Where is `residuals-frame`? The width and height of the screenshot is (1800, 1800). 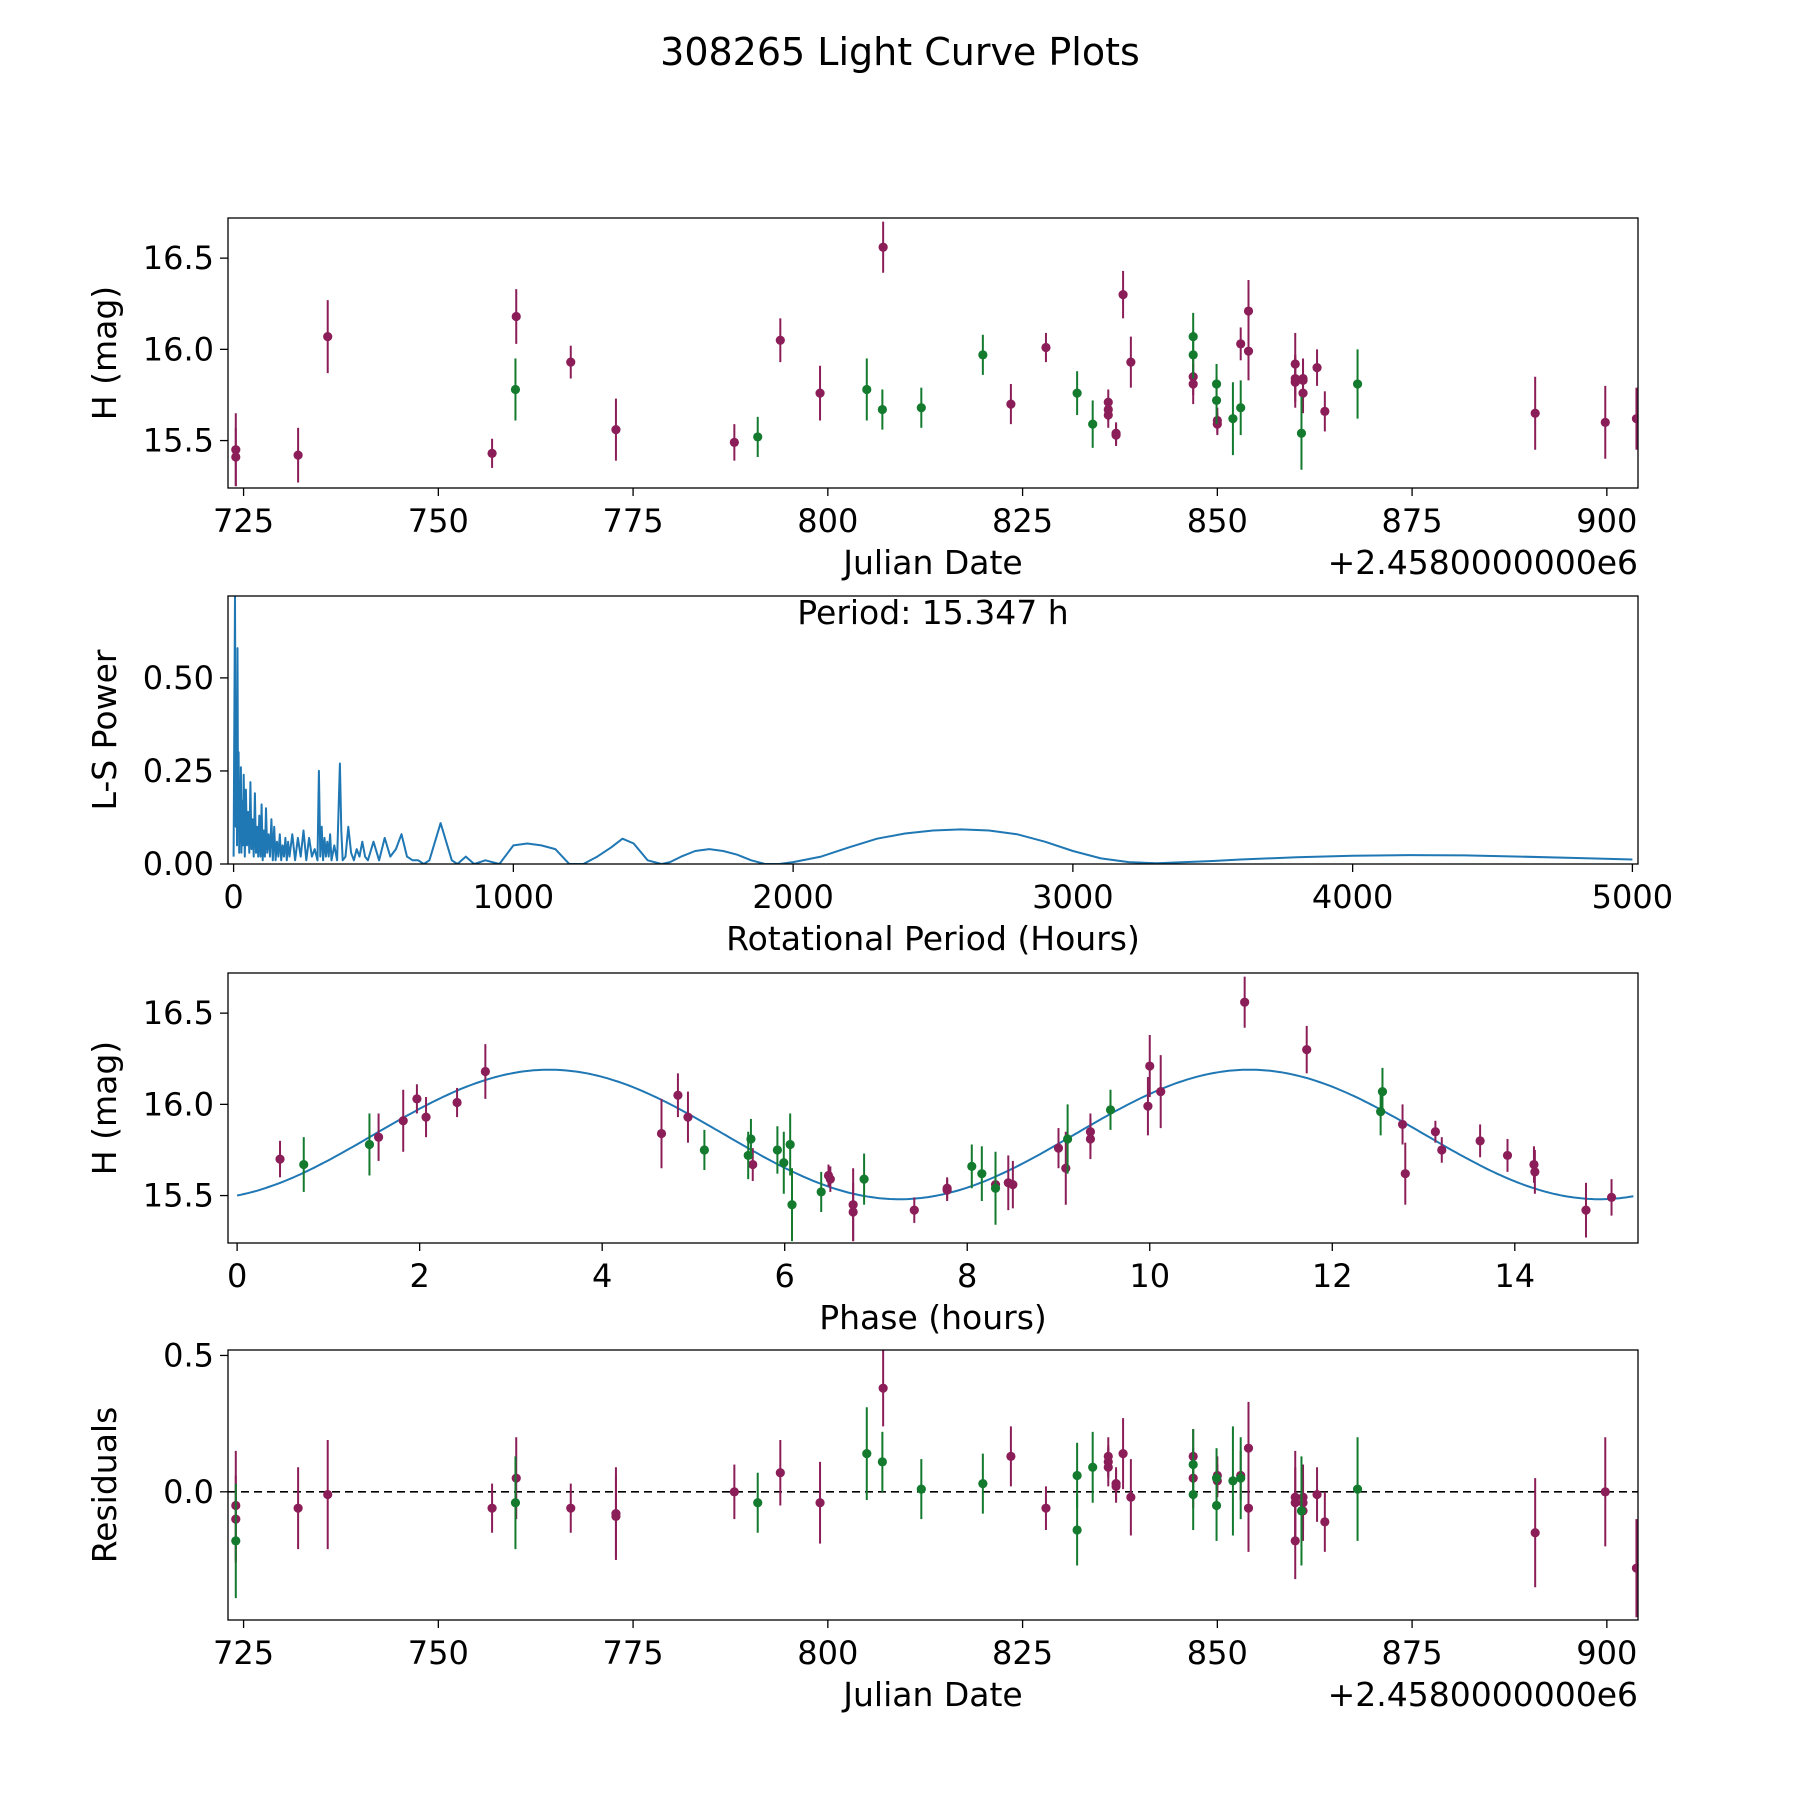
residuals-frame is located at coordinates (933, 1485).